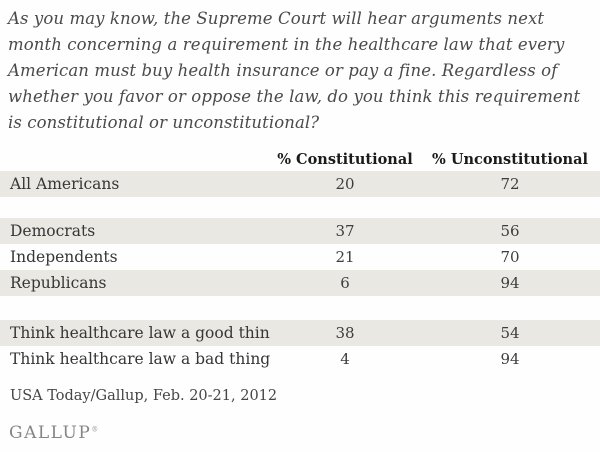 The height and width of the screenshot is (452, 600). I want to click on table-row: All Americans 20 72, so click(300, 184).